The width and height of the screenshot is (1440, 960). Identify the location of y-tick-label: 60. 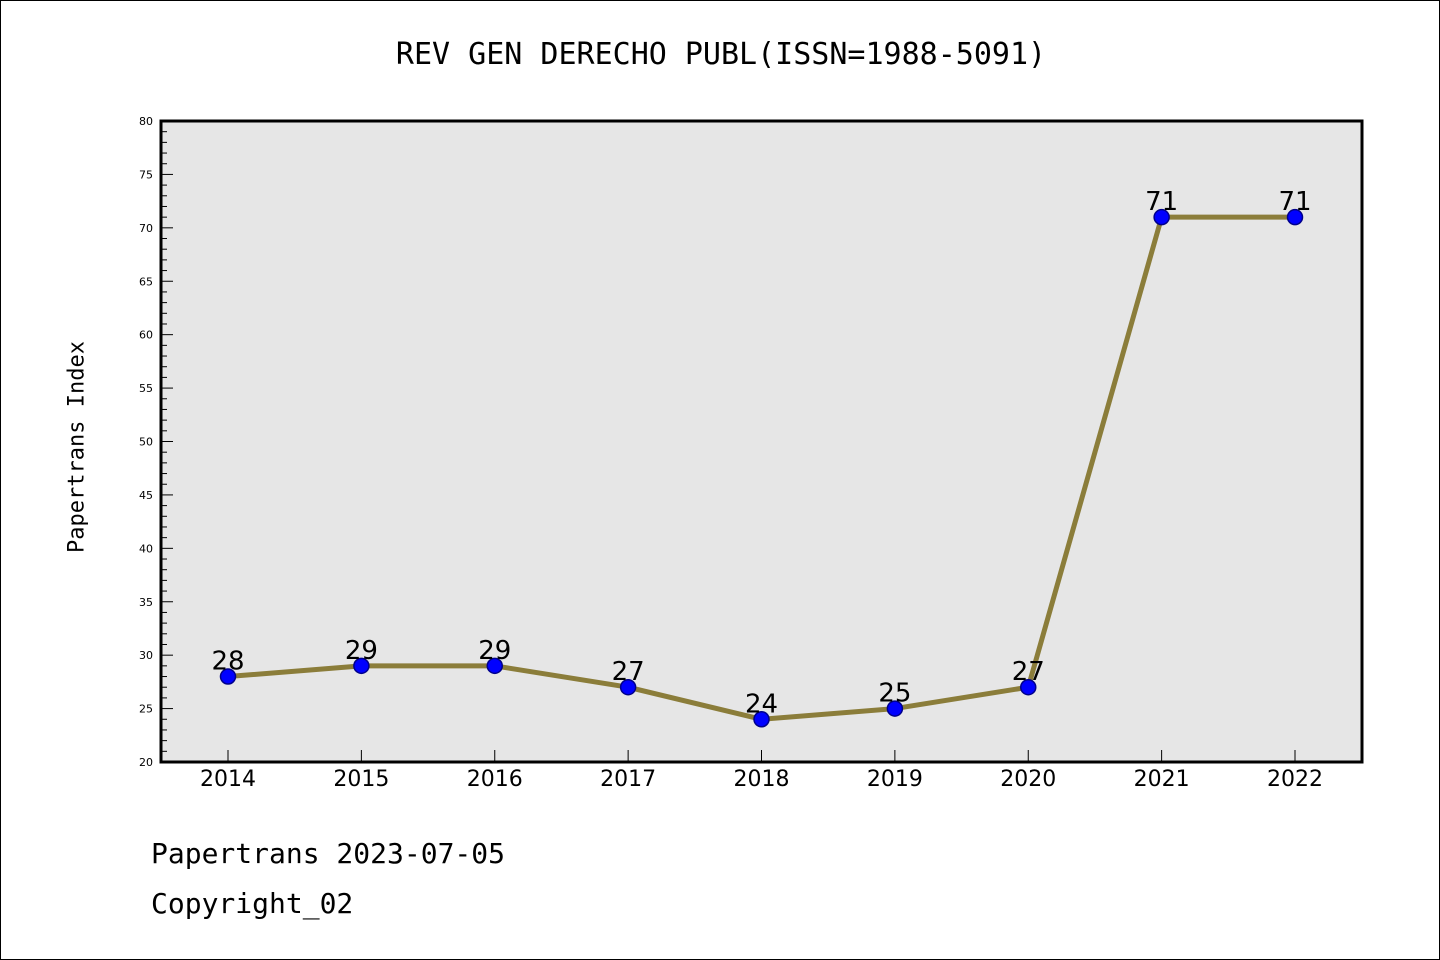
(146, 335).